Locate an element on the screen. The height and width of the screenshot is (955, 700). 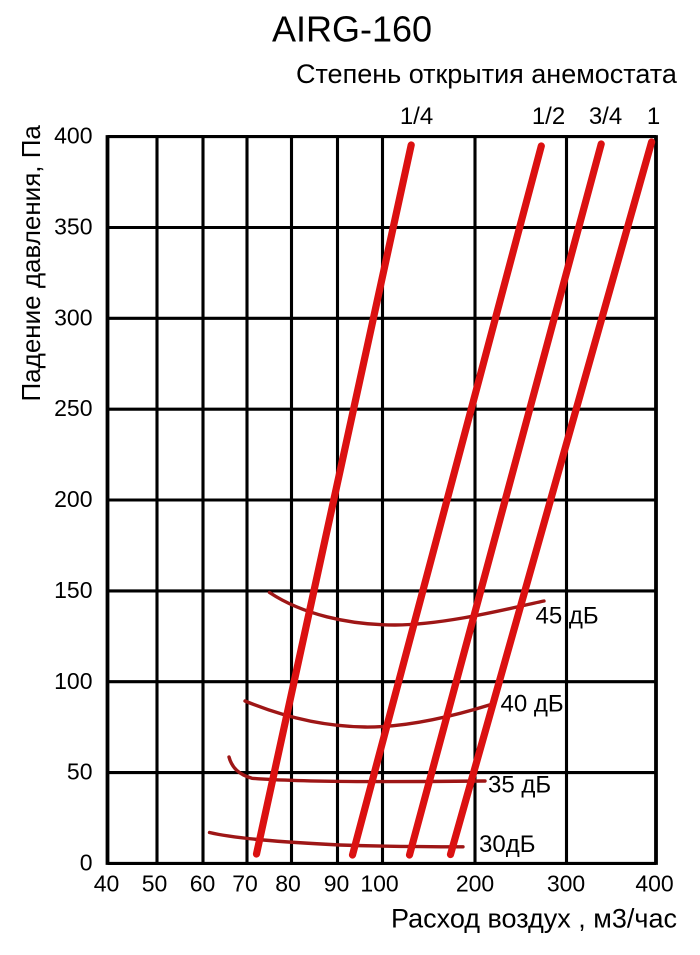
svg-text: Степень открытия анемостата is located at coordinates (487, 74).